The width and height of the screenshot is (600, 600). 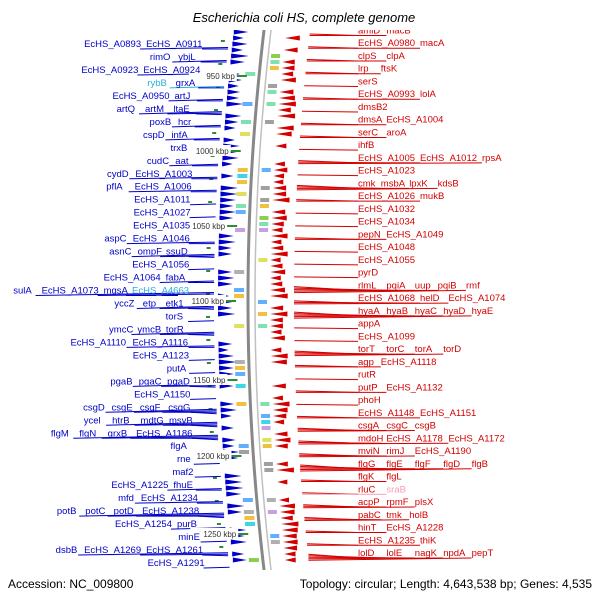 I want to click on gene-label: EcHS_A1172, so click(x=476, y=438).